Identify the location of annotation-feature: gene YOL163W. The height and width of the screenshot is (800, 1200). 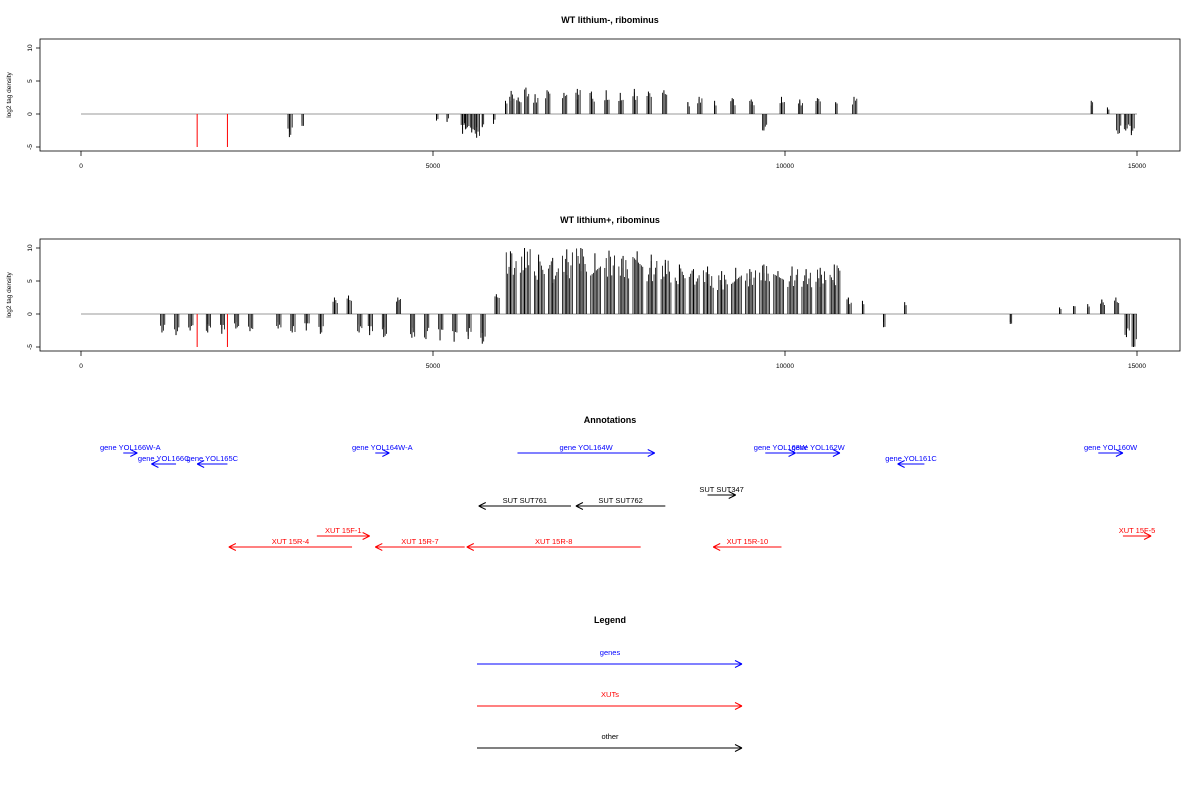
(781, 450).